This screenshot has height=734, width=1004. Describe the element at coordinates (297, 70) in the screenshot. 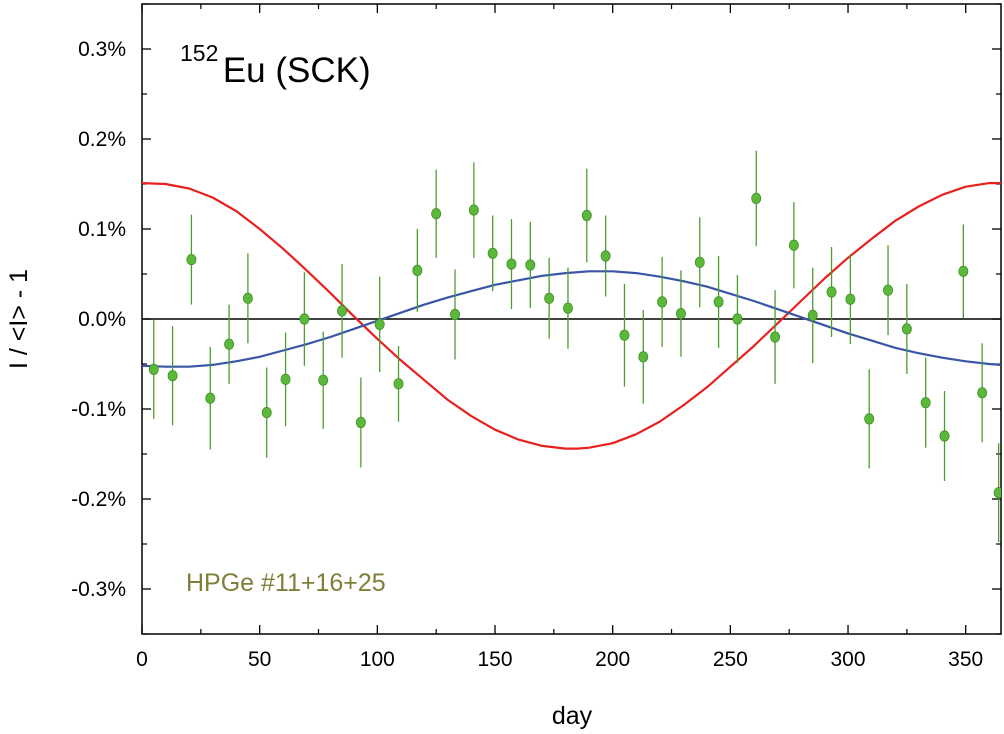

I see `title-main: Eu (SCK)` at that location.